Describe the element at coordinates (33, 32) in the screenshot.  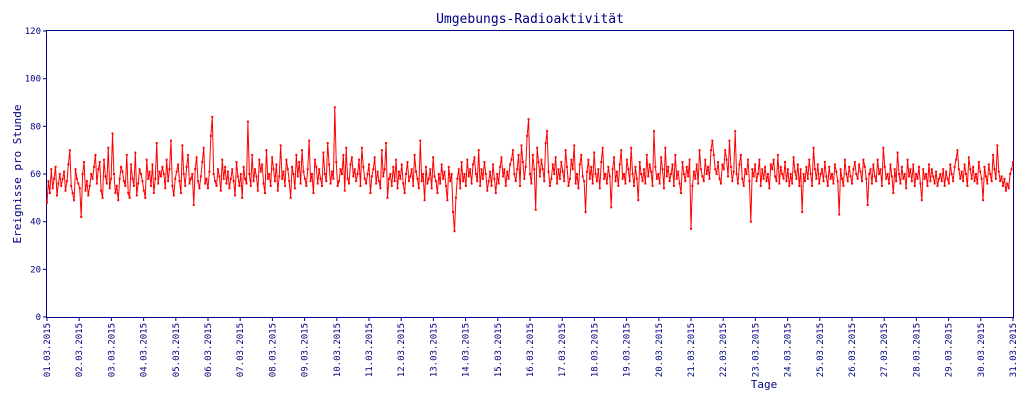
I see `y-tick-label: 120` at that location.